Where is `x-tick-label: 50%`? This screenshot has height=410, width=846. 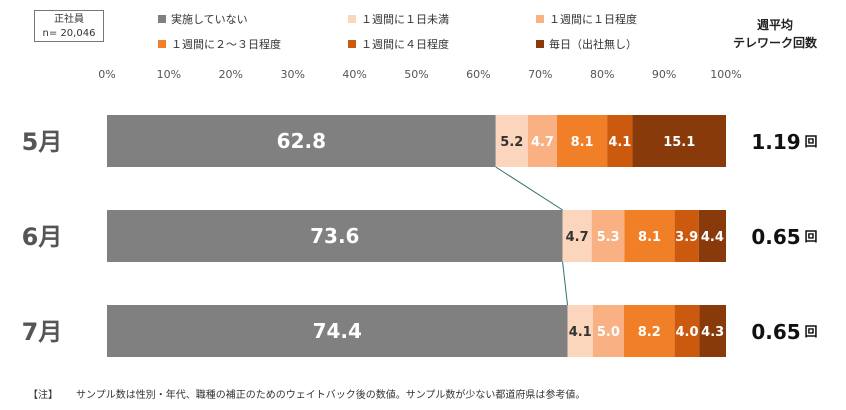
x-tick-label: 50% is located at coordinates (416, 74).